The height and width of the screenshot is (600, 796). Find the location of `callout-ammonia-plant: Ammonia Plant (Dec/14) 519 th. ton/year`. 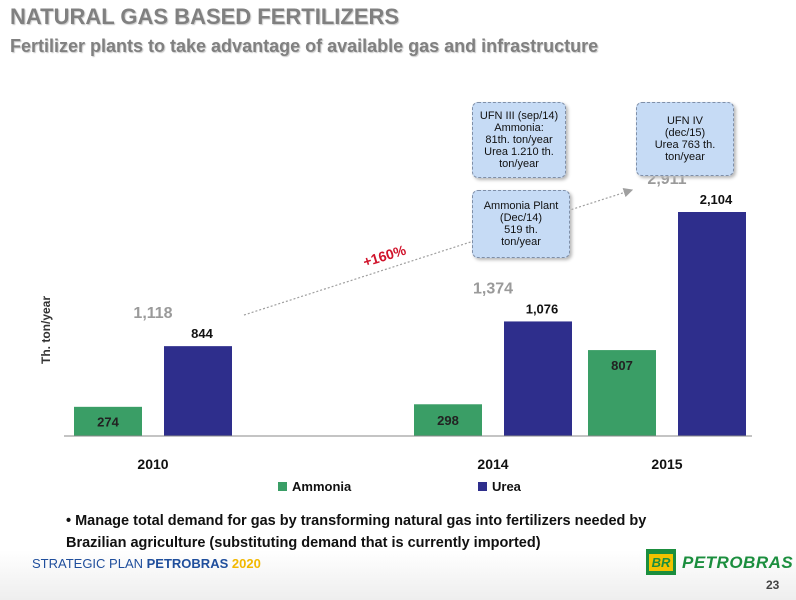

callout-ammonia-plant: Ammonia Plant (Dec/14) 519 th. ton/year is located at coordinates (521, 224).